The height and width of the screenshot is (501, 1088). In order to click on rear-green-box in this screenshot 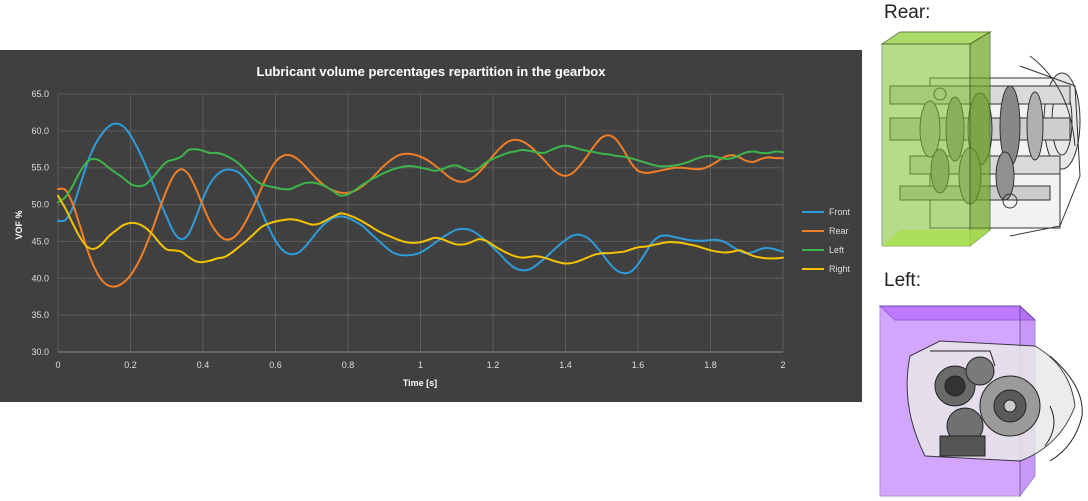, I will do `click(936, 139)`.